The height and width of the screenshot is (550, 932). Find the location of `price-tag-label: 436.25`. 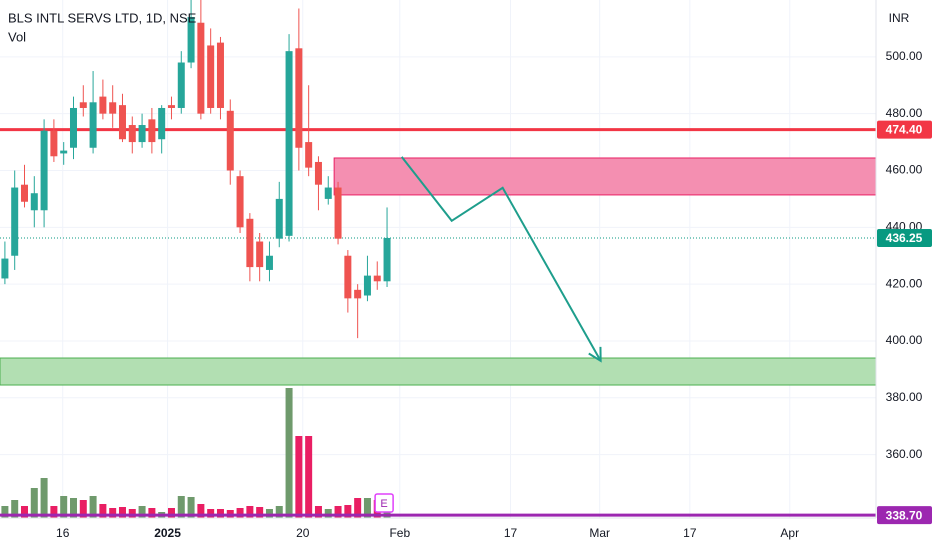

price-tag-label: 436.25 is located at coordinates (904, 238).